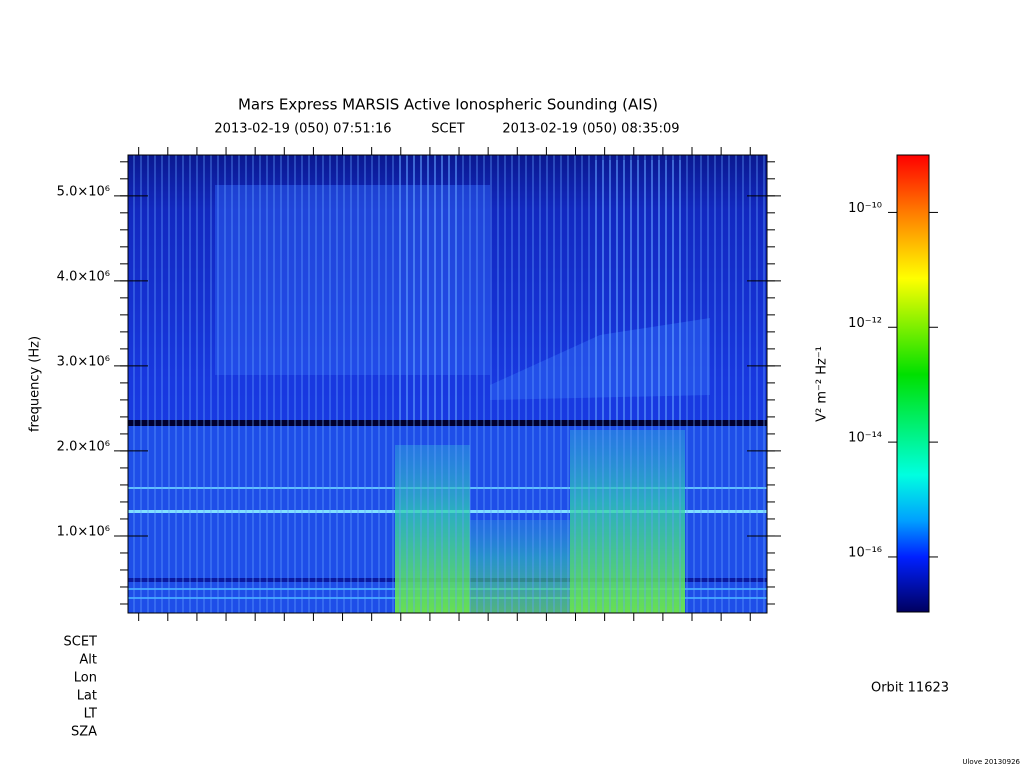 This screenshot has height=768, width=1024. Describe the element at coordinates (83, 446) in the screenshot. I see `y-tick-label: 2.0×10⁶` at that location.